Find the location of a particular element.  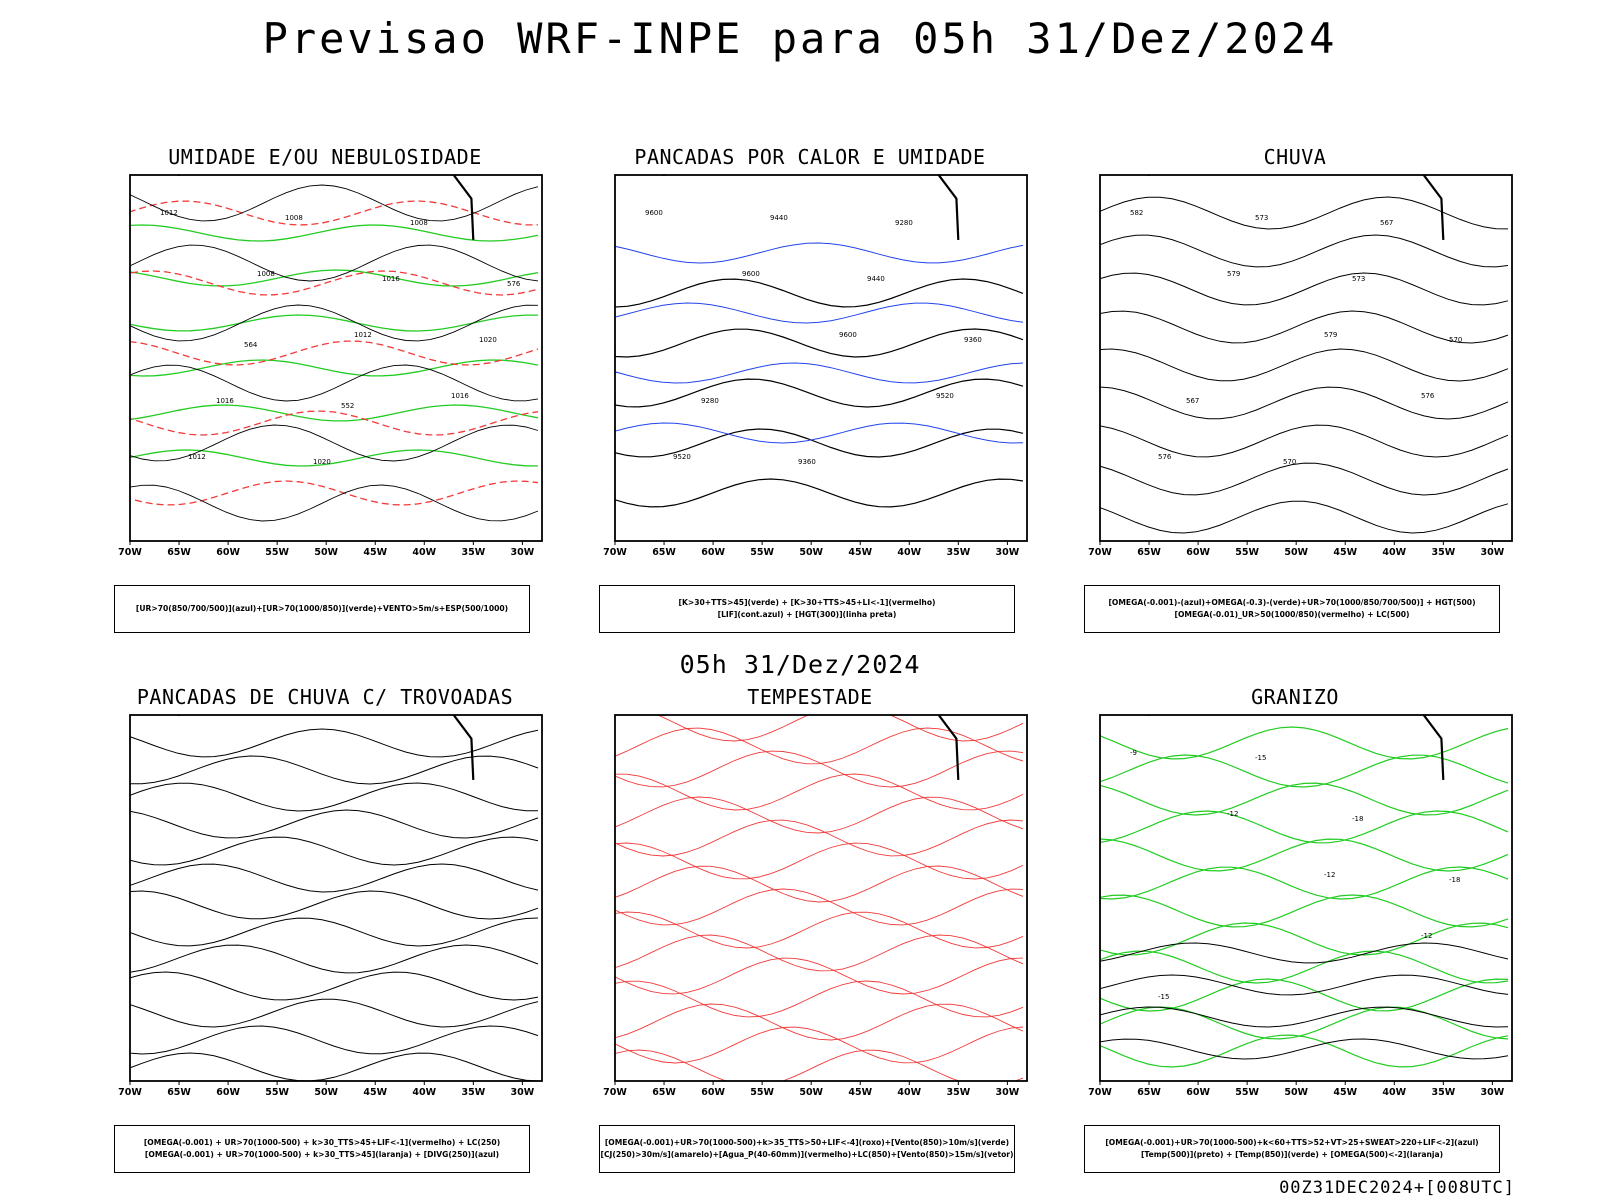

contour-label: 9520 is located at coordinates (682, 457).